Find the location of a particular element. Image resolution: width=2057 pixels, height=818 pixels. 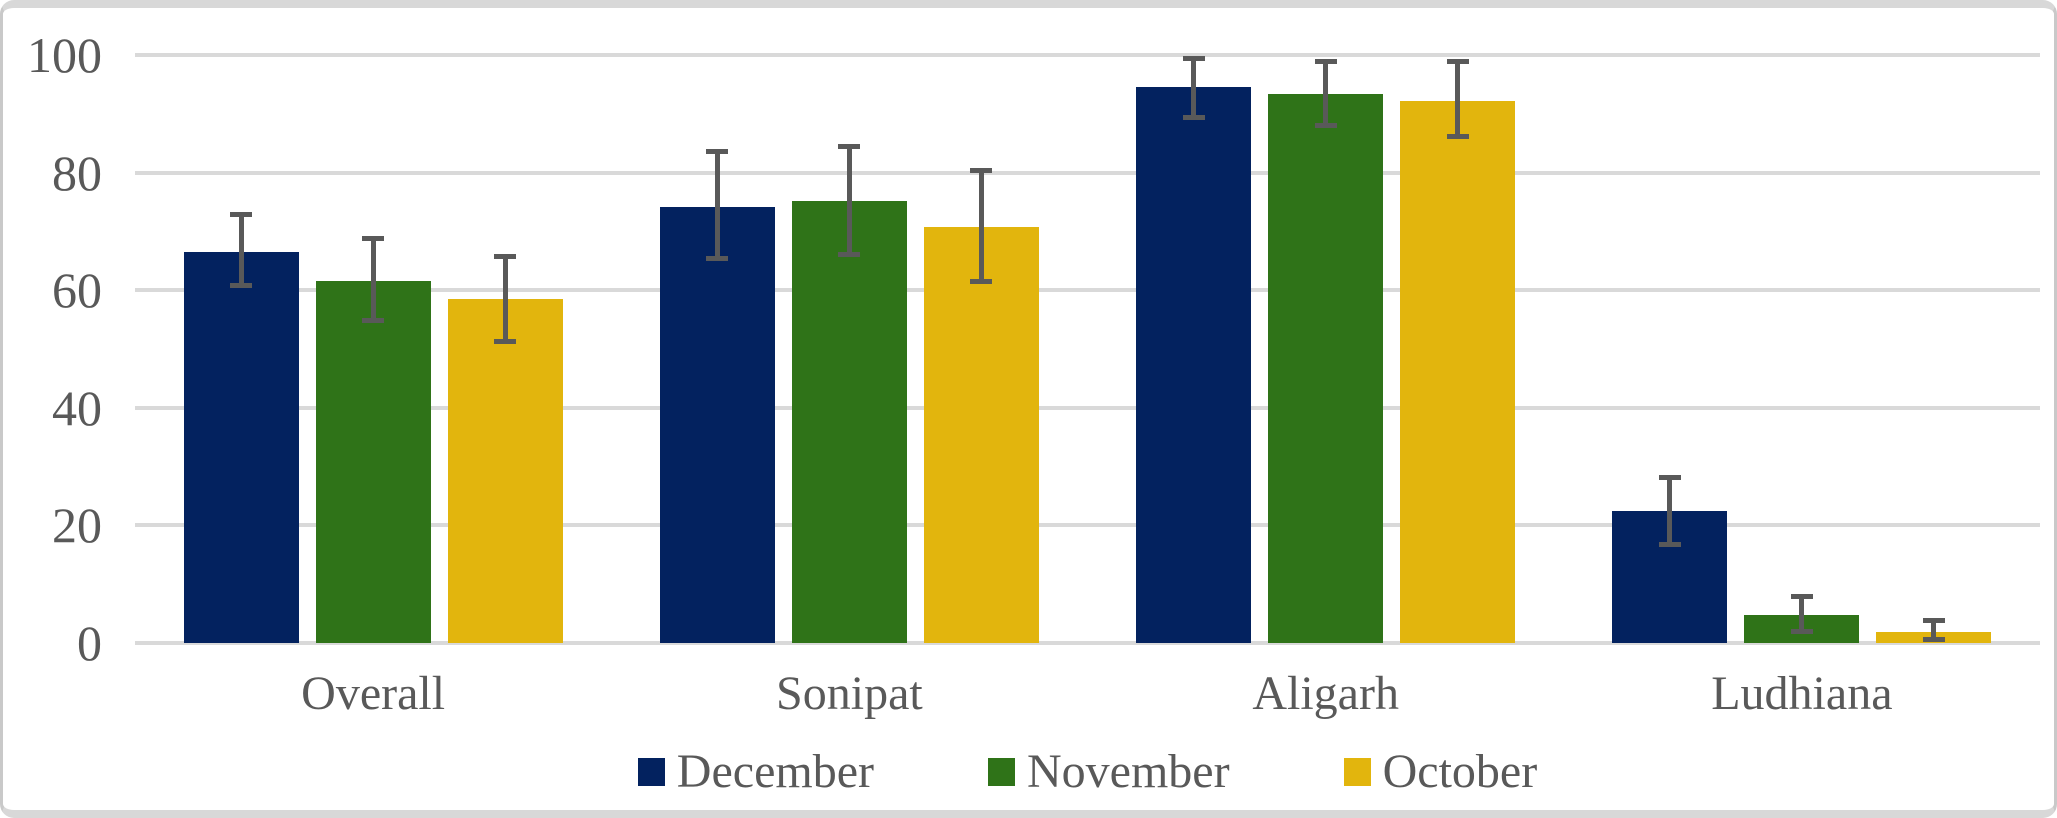

y-tick-label: 20 is located at coordinates (77, 525).